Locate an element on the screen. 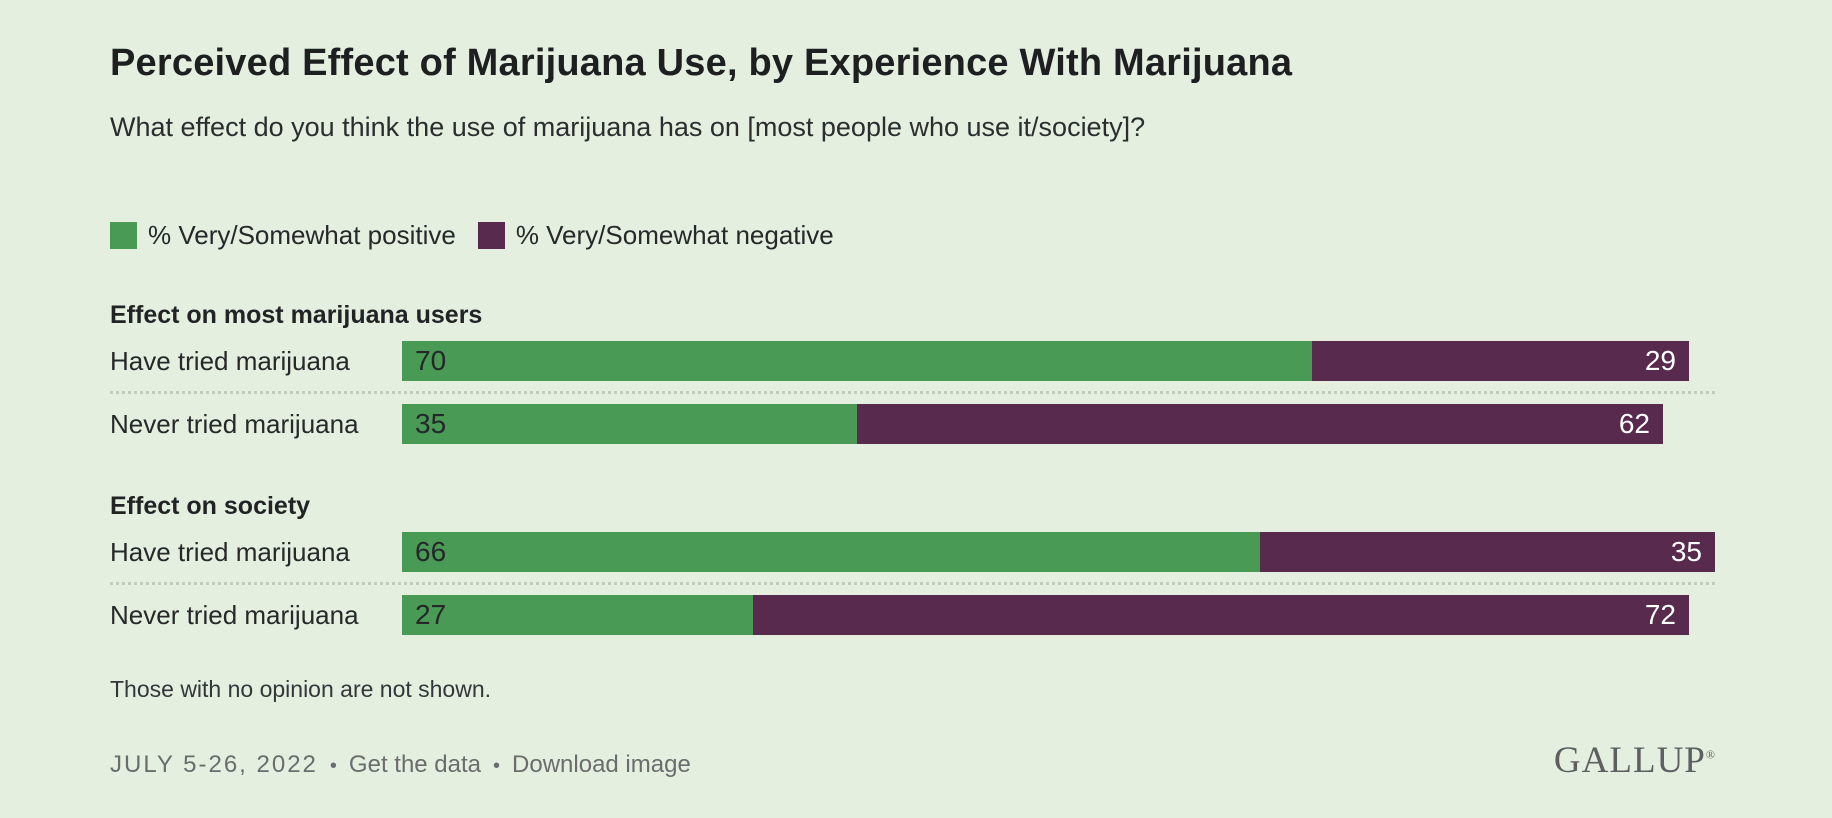 The image size is (1832, 818). negative-bar-segment: 35 is located at coordinates (1487, 552).